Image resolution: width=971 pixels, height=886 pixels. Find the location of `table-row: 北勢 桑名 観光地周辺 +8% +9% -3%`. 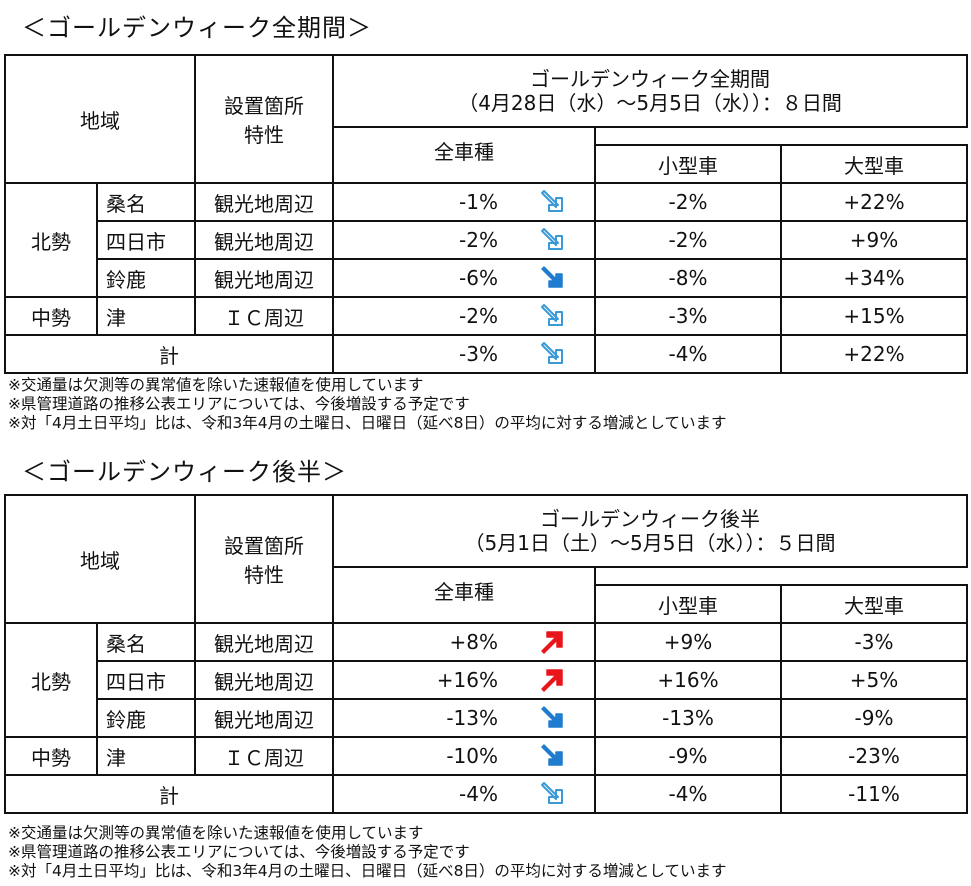

table-row: 北勢 桑名 観光地周辺 +8% +9% -3% is located at coordinates (486, 680).